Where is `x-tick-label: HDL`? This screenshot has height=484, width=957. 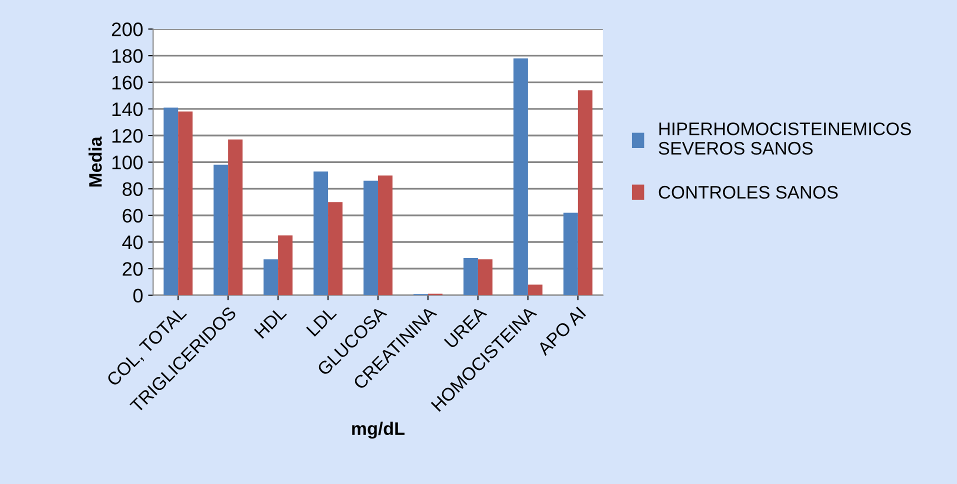
x-tick-label: HDL is located at coordinates (270, 322).